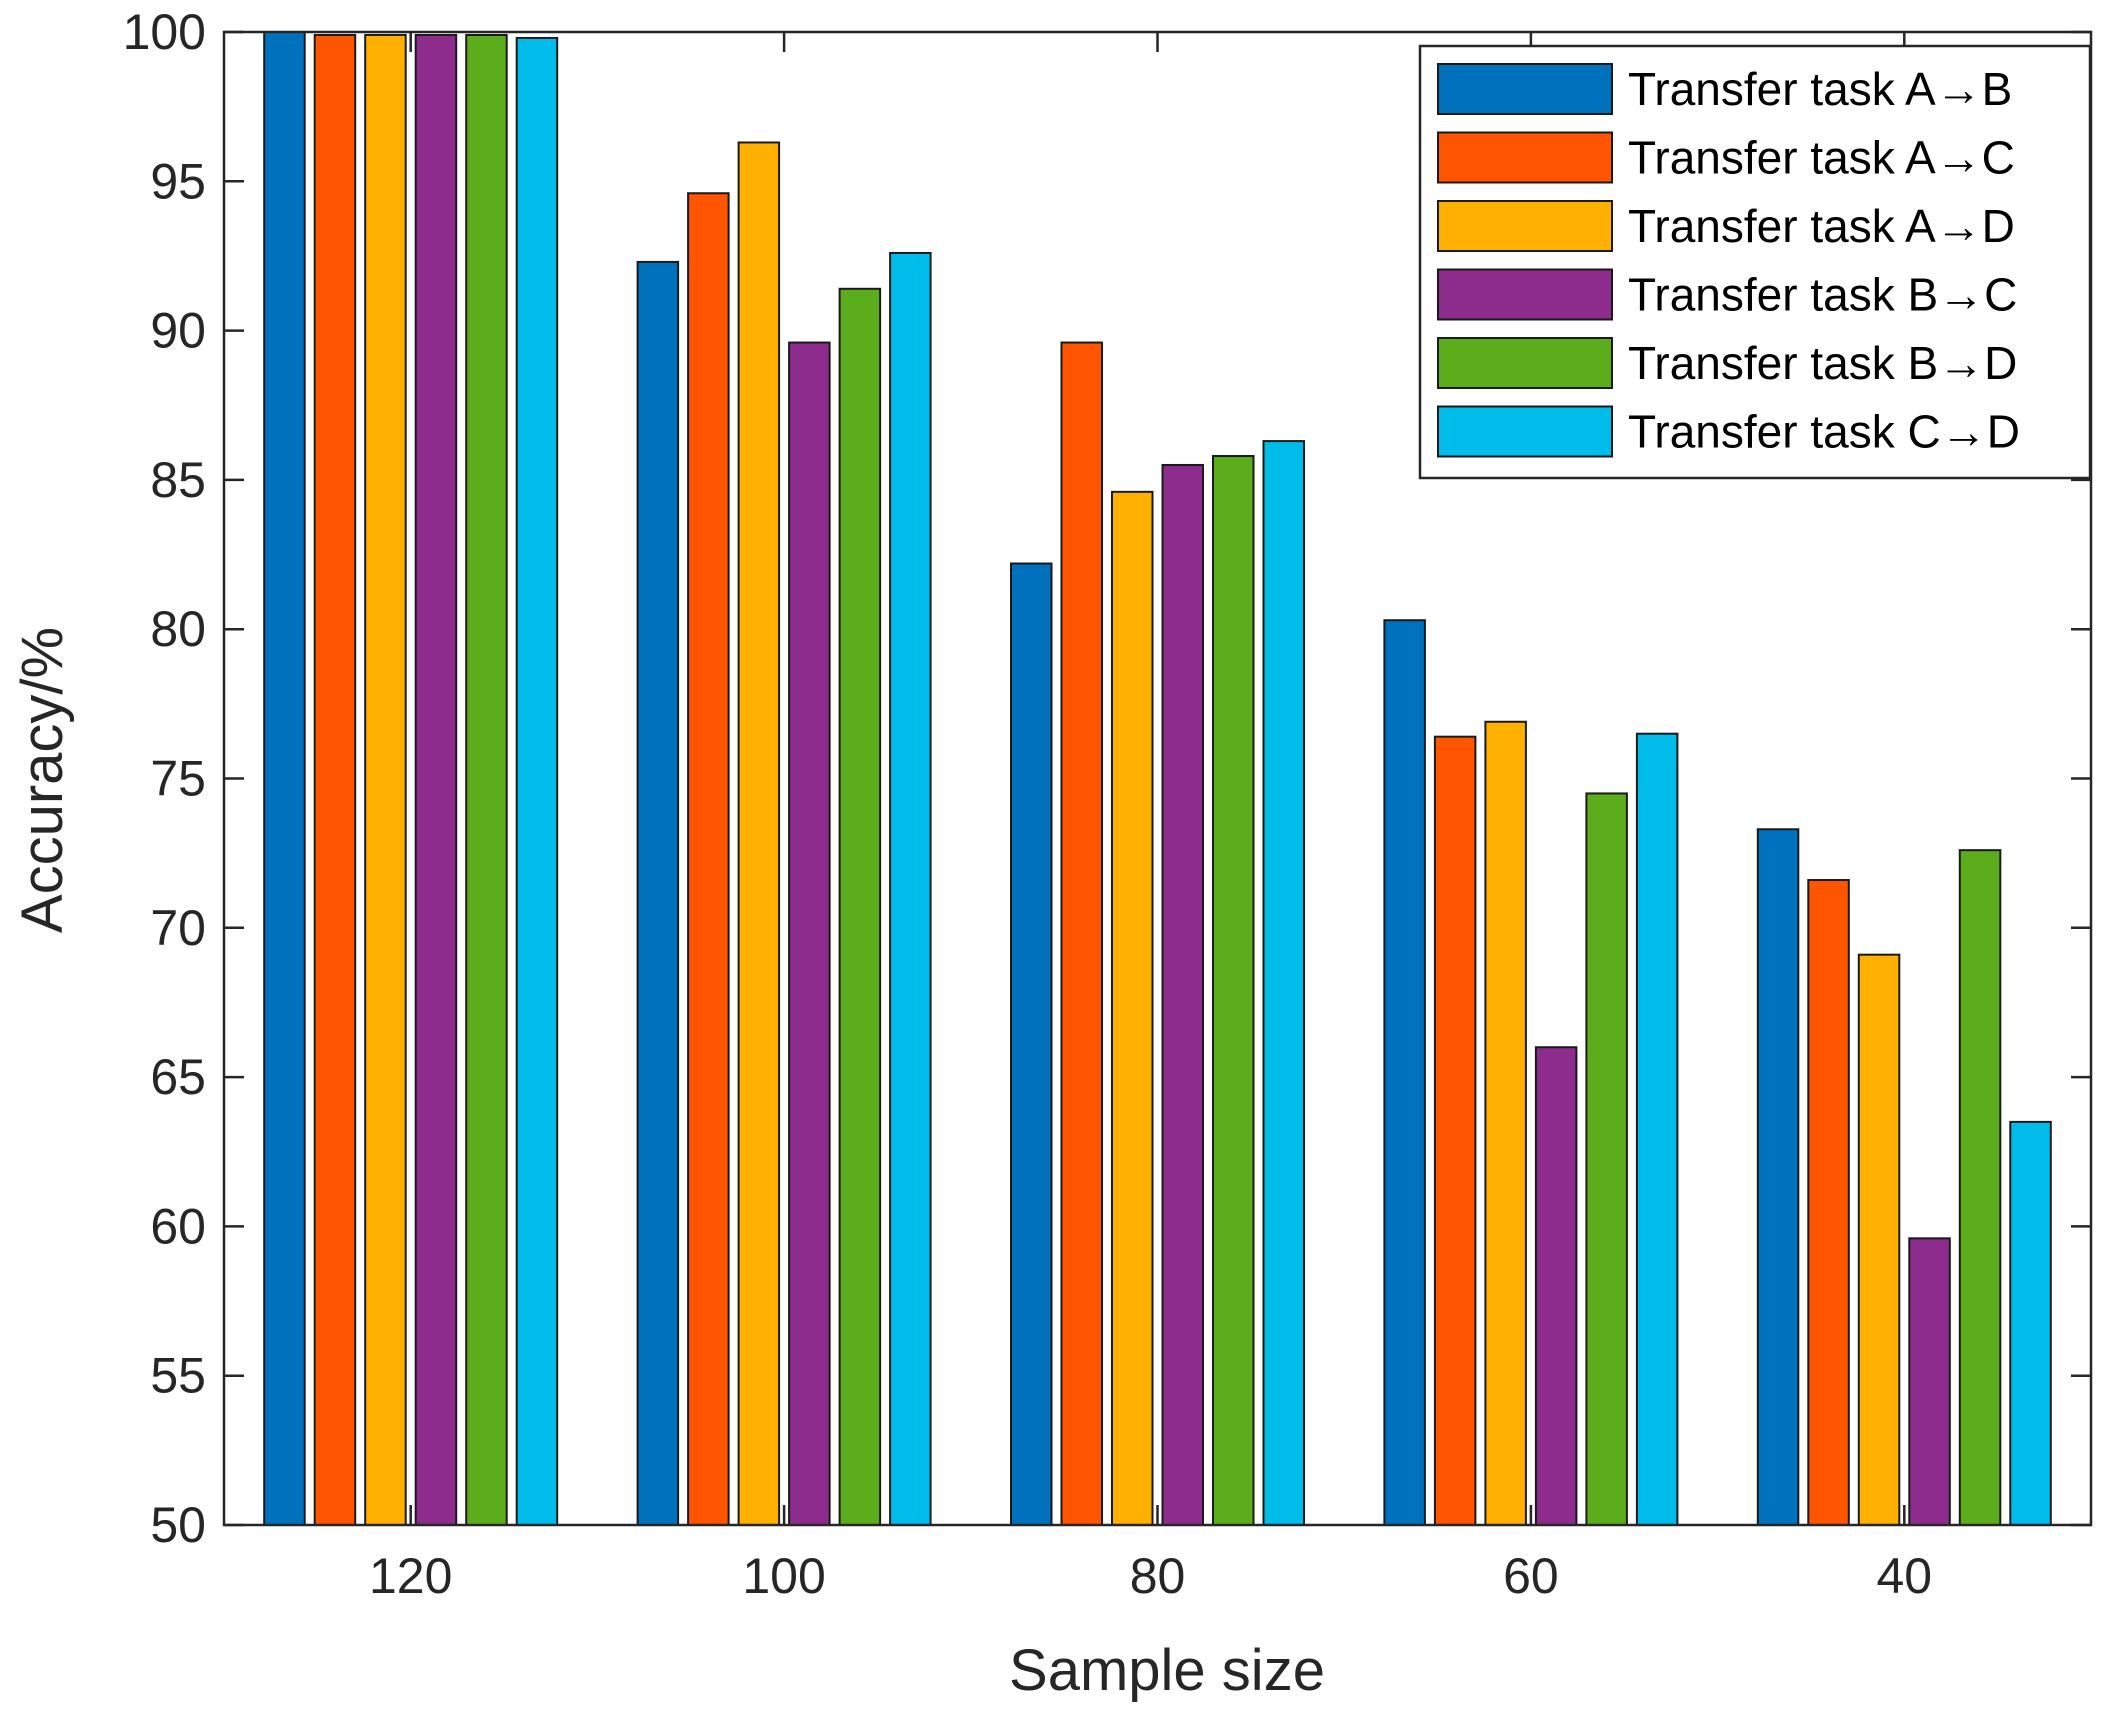 Image resolution: width=2125 pixels, height=1724 pixels. What do you see at coordinates (410, 1576) in the screenshot?
I see `x-tick-label: 120` at bounding box center [410, 1576].